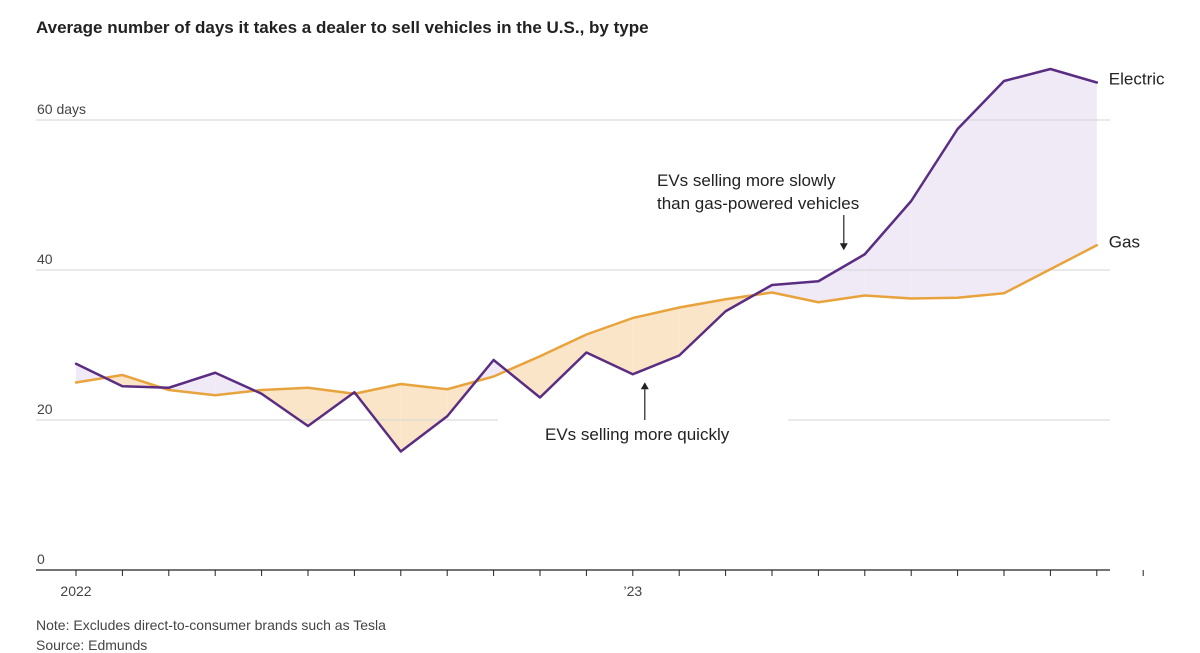 This screenshot has width=1200, height=653. Describe the element at coordinates (1137, 79) in the screenshot. I see `series-label-electric: Electric` at that location.